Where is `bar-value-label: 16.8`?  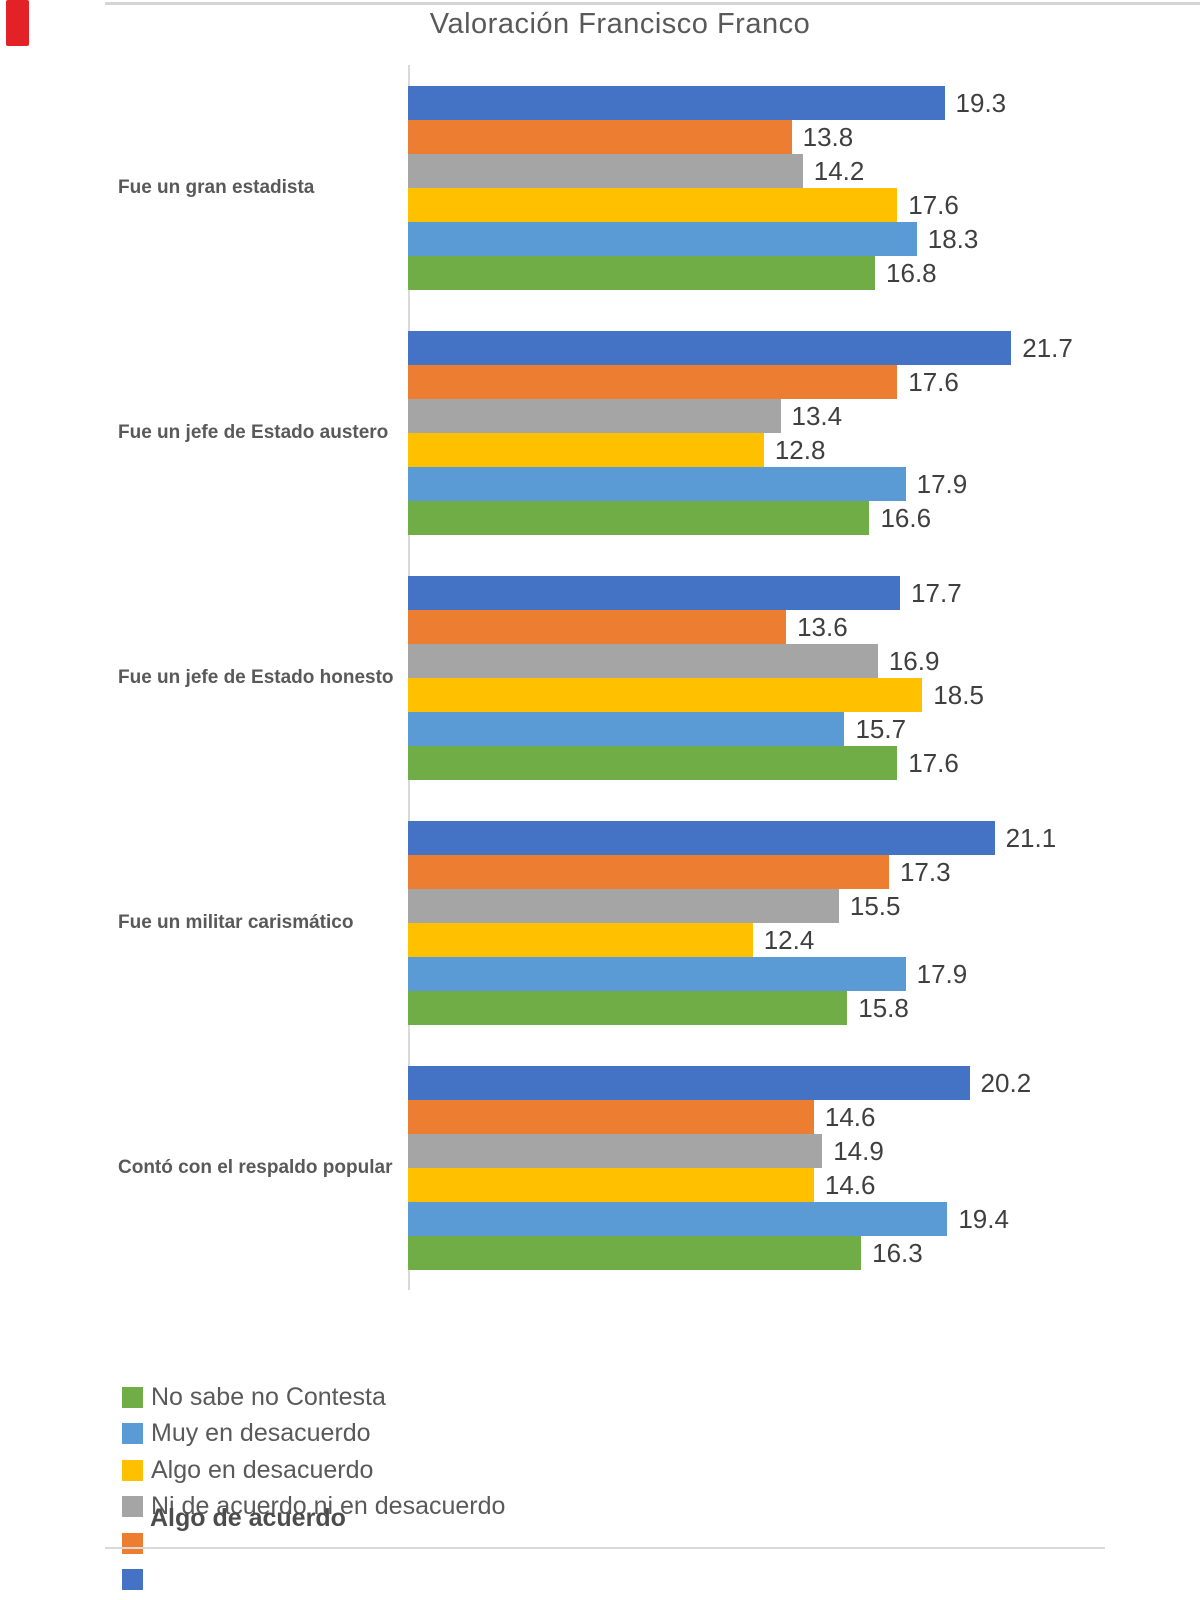
bar-value-label: 16.8 is located at coordinates (911, 272).